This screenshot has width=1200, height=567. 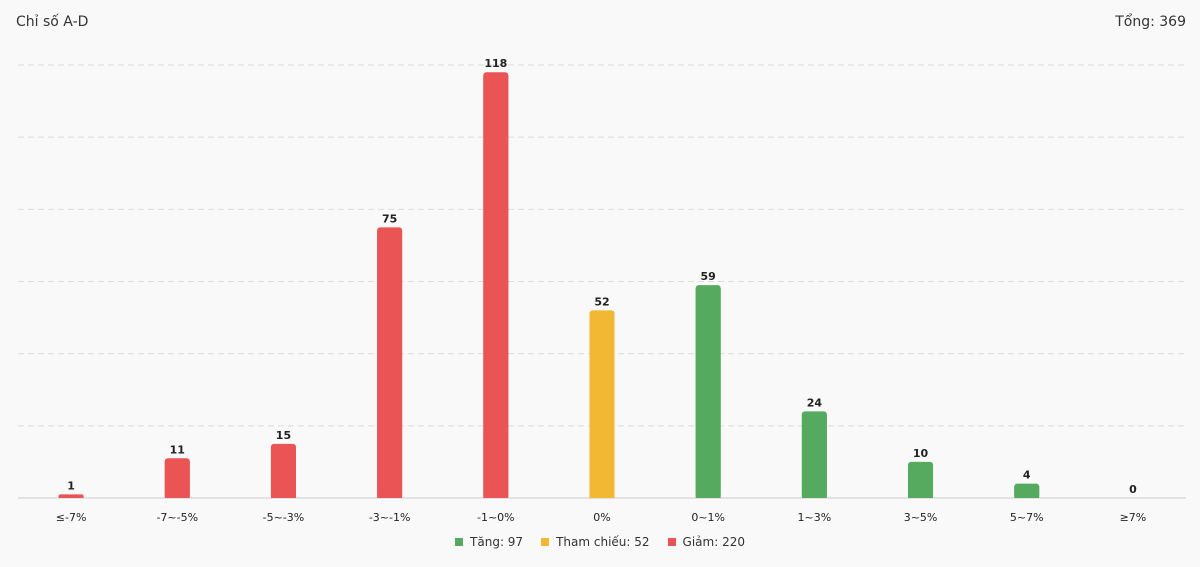 I want to click on data-label: 1, so click(x=71, y=485).